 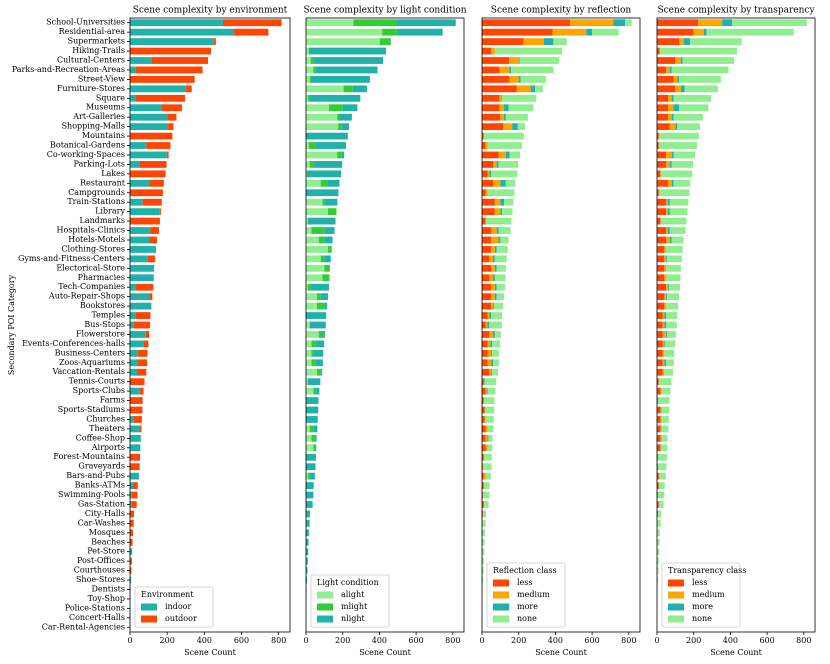 What do you see at coordinates (105, 513) in the screenshot?
I see `y-tick-label: City-Halls` at bounding box center [105, 513].